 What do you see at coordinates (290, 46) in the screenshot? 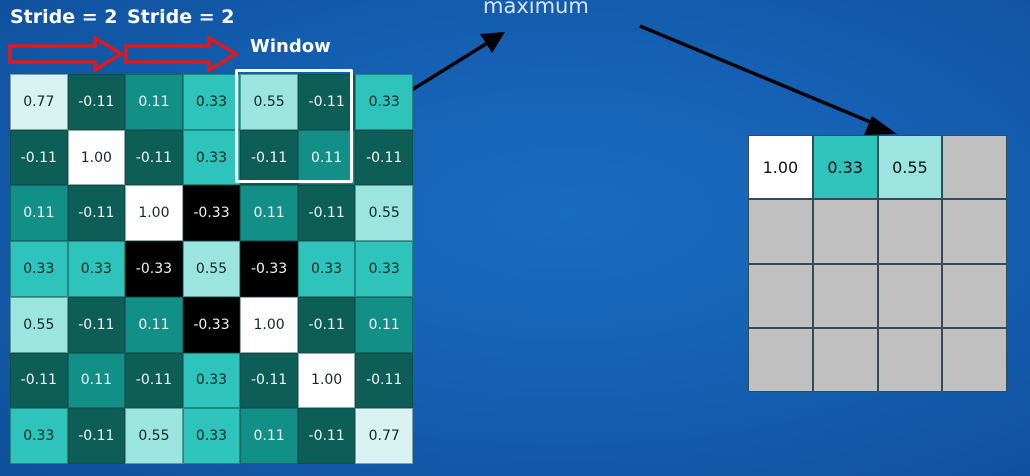
I see `window-label: Window` at bounding box center [290, 46].